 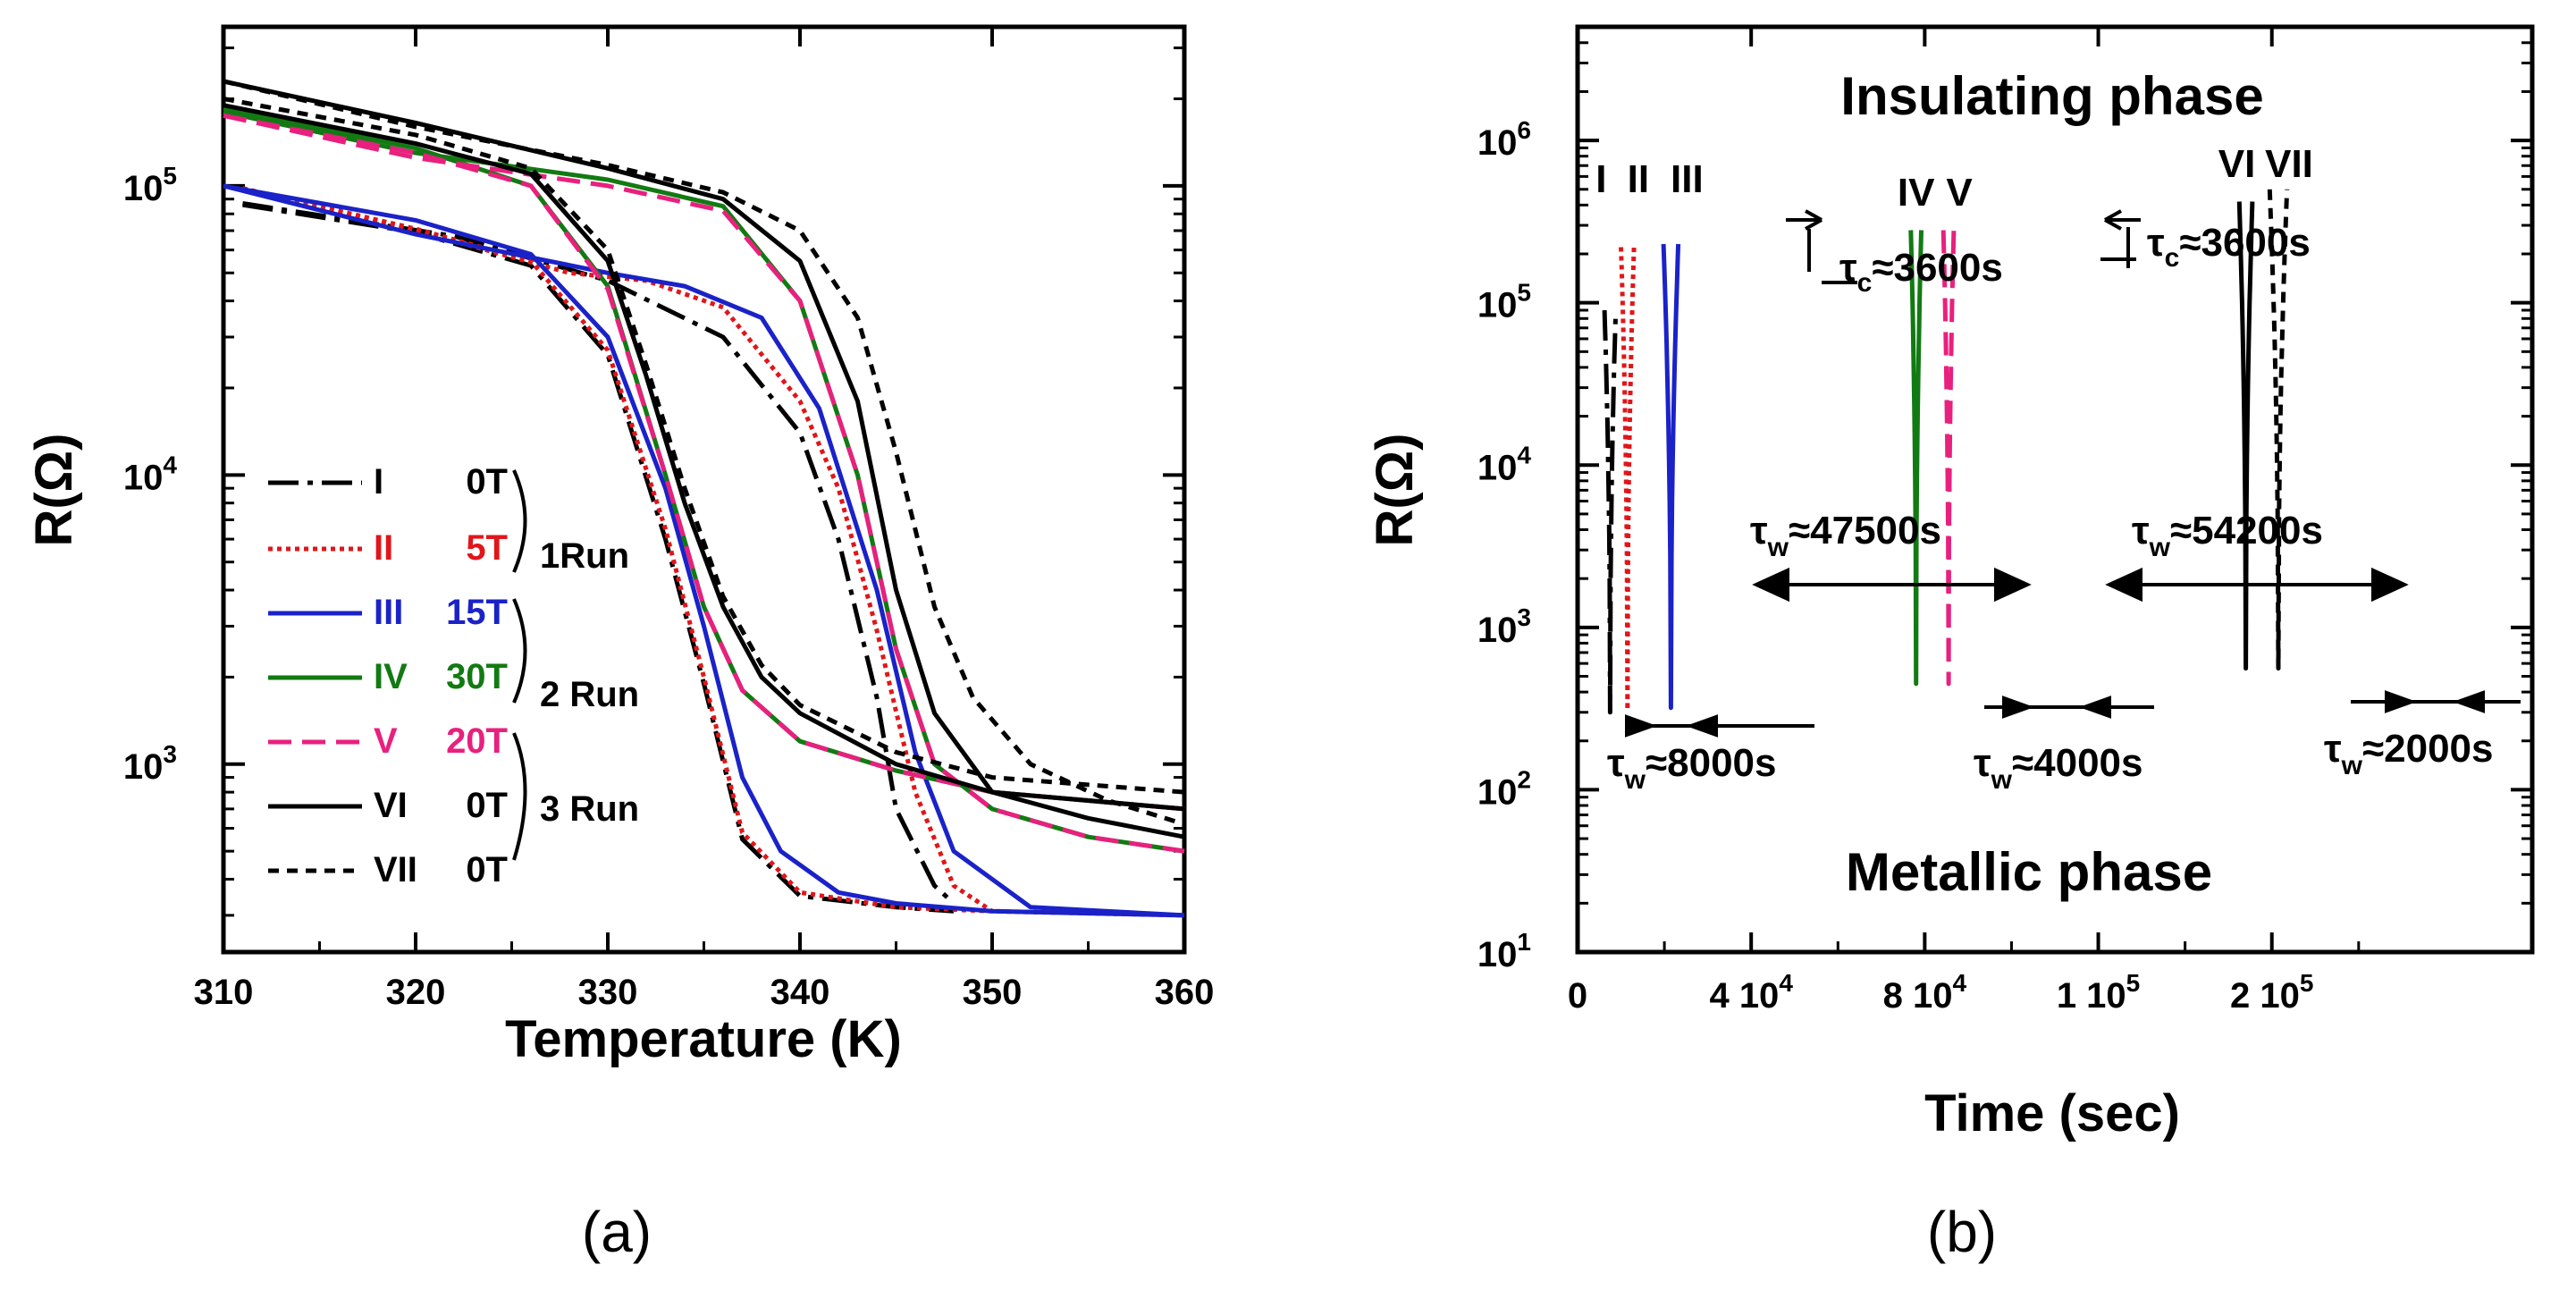 What do you see at coordinates (487, 870) in the screenshot?
I see `legend-field-VII: 0T` at bounding box center [487, 870].